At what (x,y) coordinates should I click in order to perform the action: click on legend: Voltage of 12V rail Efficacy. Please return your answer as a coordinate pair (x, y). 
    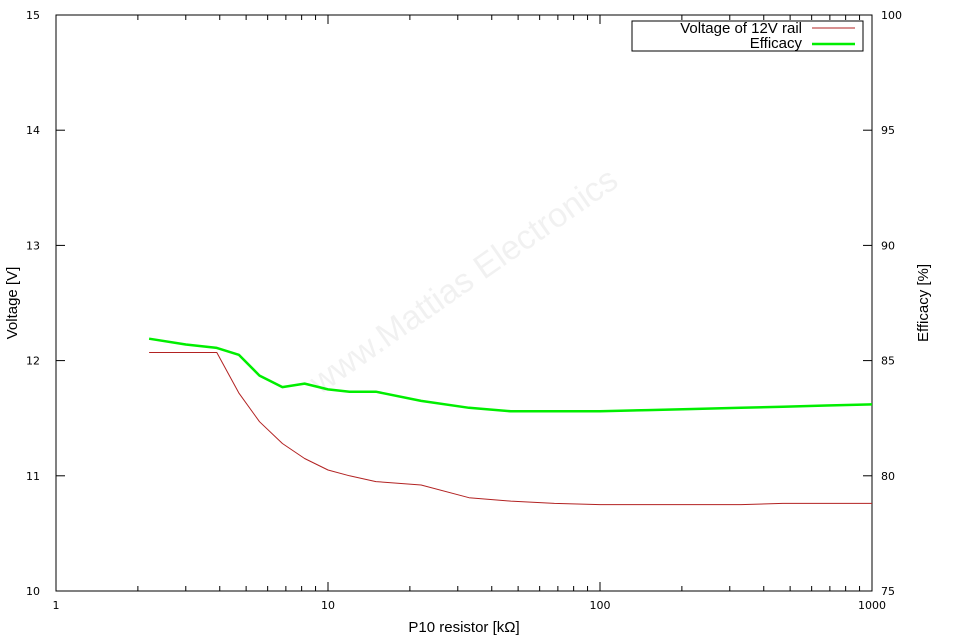
    Looking at the image, I should click on (747, 36).